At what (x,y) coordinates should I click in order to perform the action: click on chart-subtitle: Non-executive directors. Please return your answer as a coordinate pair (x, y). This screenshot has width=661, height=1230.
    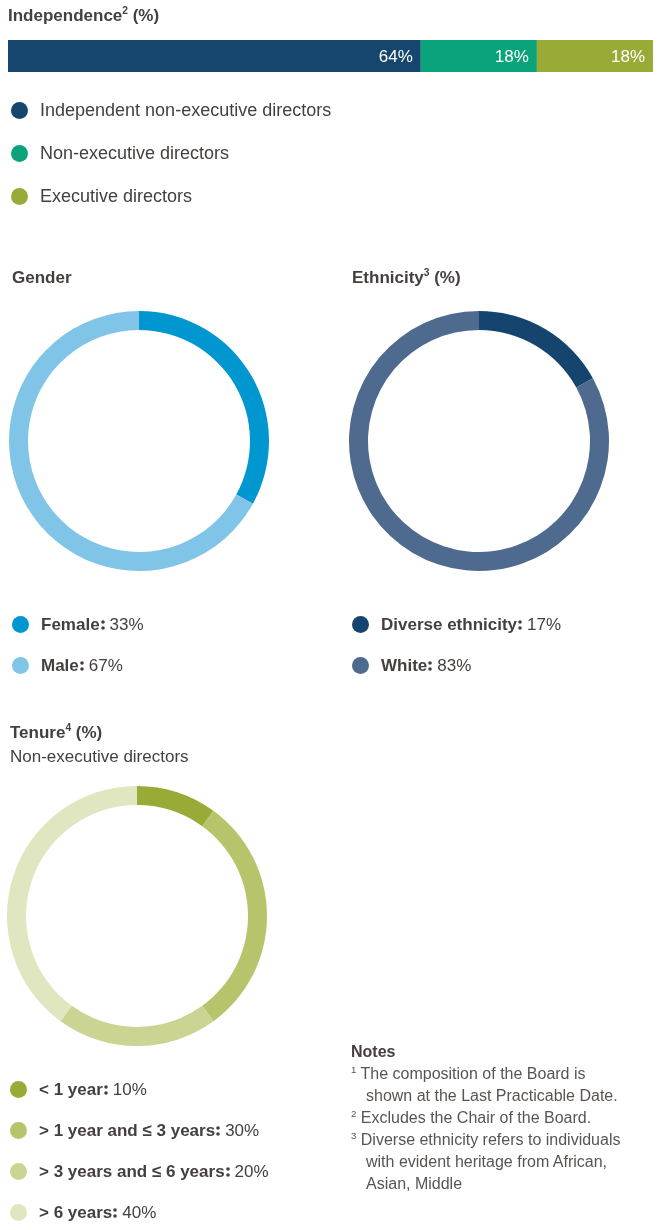
    Looking at the image, I should click on (100, 757).